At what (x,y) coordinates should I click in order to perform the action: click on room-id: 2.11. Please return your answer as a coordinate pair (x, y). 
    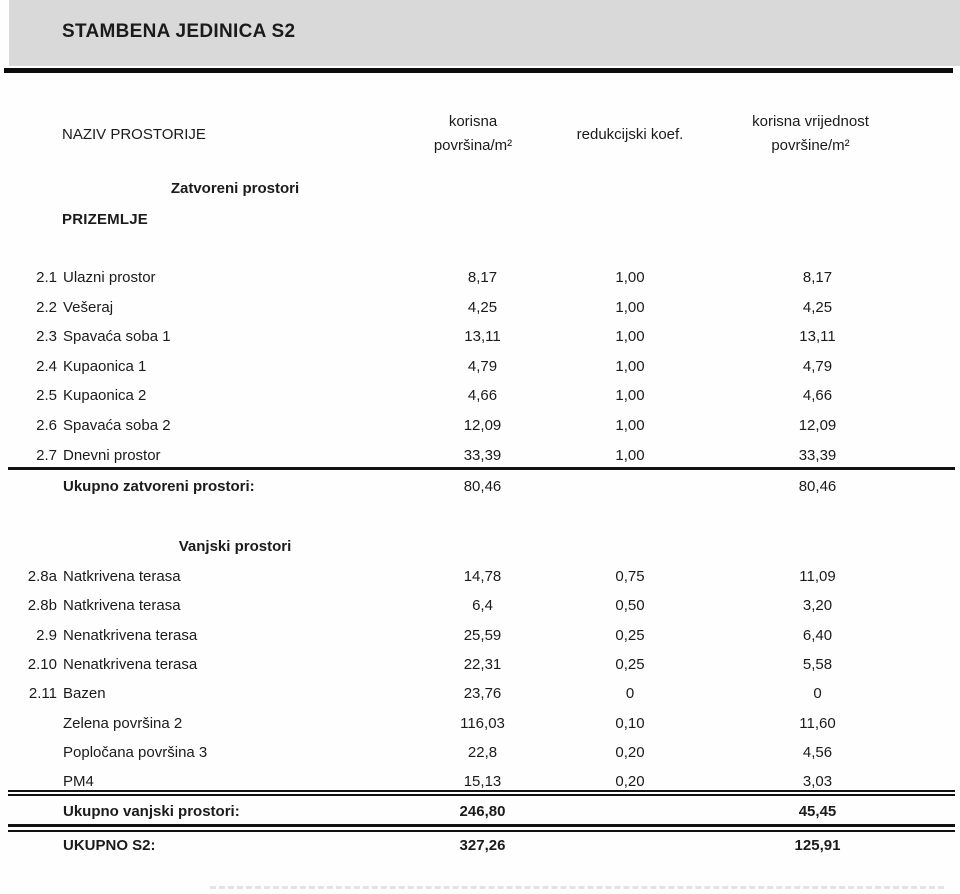
    Looking at the image, I should click on (42, 694).